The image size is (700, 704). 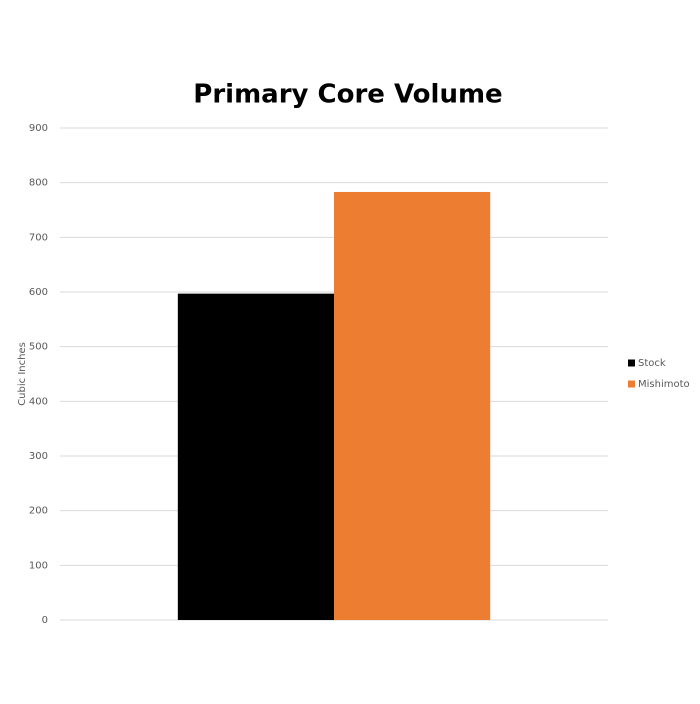 I want to click on y-tick-label: 400, so click(x=38, y=401).